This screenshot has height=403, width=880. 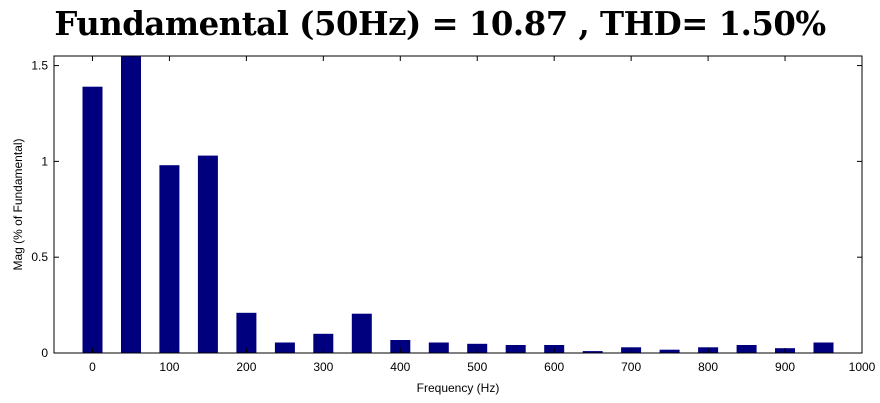 What do you see at coordinates (323, 343) in the screenshot?
I see `bar-300hz` at bounding box center [323, 343].